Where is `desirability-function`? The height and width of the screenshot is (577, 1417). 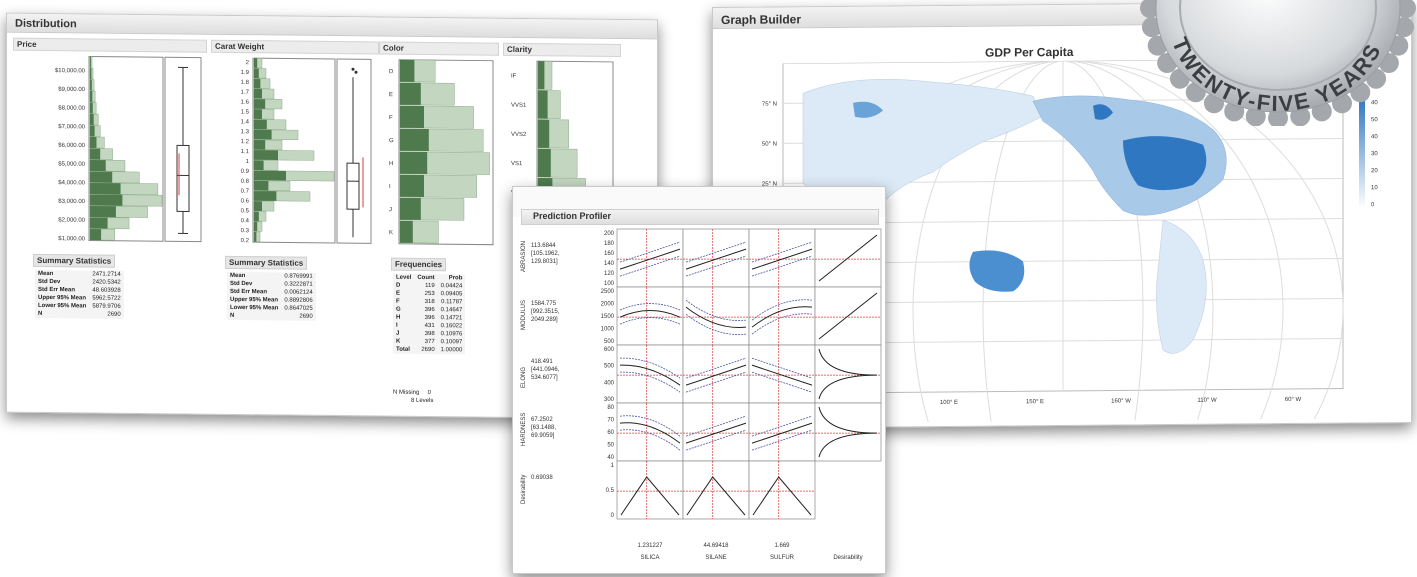 desirability-function is located at coordinates (848, 432).